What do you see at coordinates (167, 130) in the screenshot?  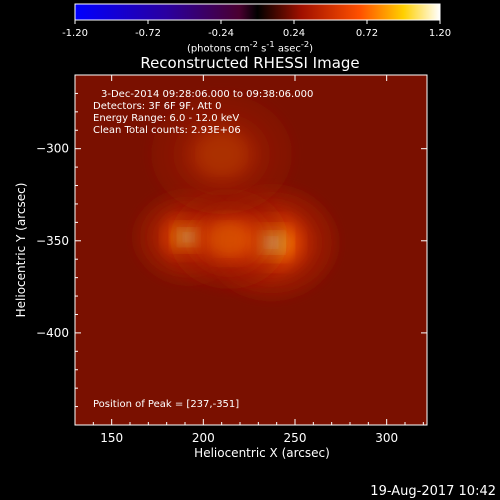 I see `annotation-line: Clean Total counts: 2.93E+06` at bounding box center [167, 130].